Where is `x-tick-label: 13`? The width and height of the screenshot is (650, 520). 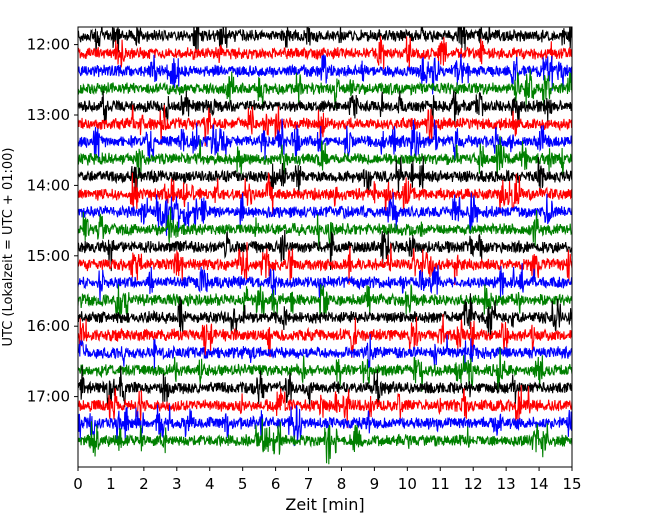 x-tick-label: 13 is located at coordinates (506, 484).